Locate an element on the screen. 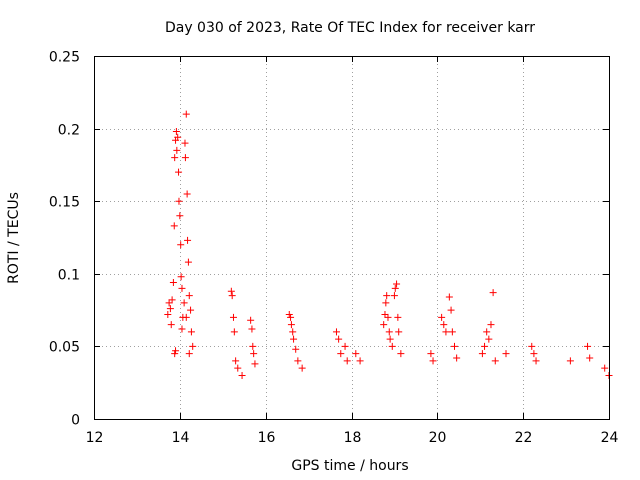 This screenshot has height=480, width=640. x-tick-label: 16 is located at coordinates (267, 438).